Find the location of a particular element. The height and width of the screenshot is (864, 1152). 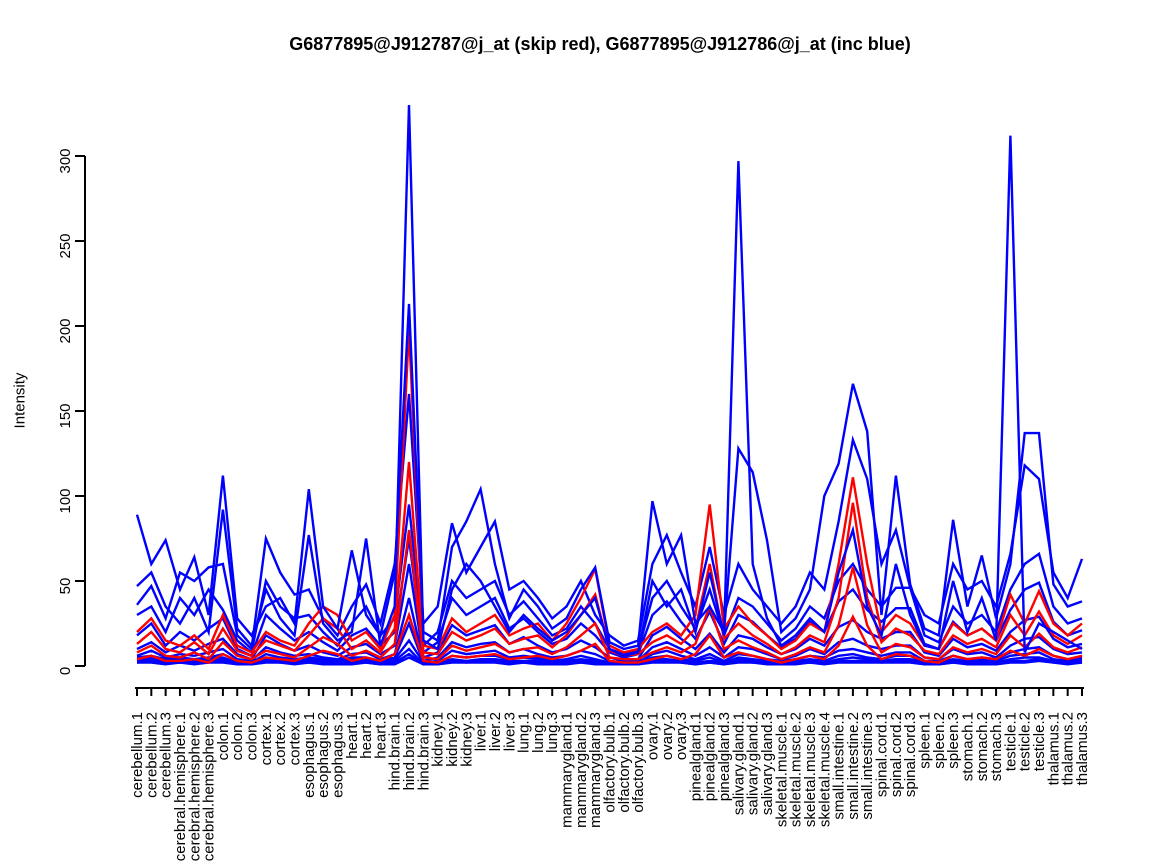

y-tick-label: 150 is located at coordinates (65, 415).